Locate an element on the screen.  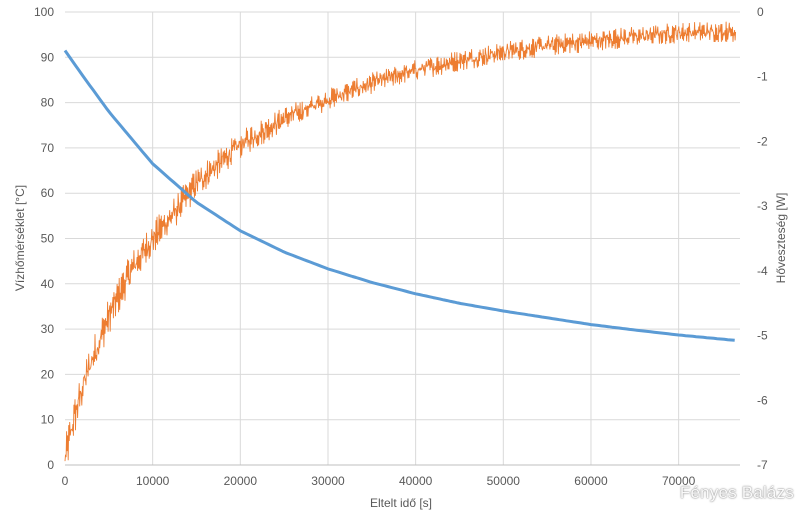
x-tick-label: 0 is located at coordinates (65, 481).